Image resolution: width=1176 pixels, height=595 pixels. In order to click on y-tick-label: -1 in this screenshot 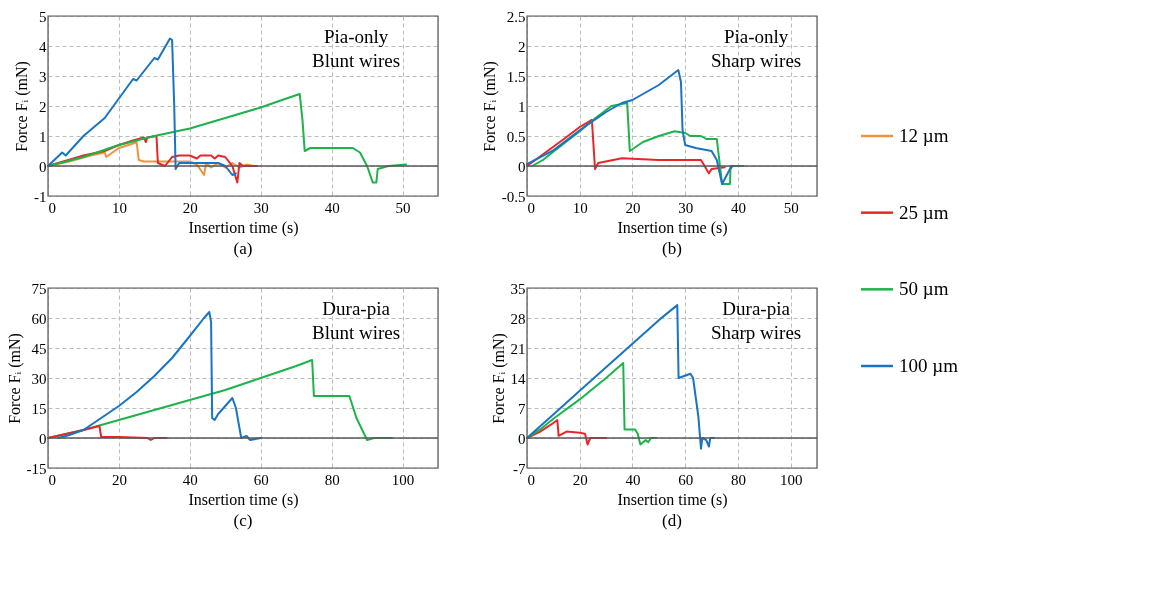, I will do `click(40, 196)`.